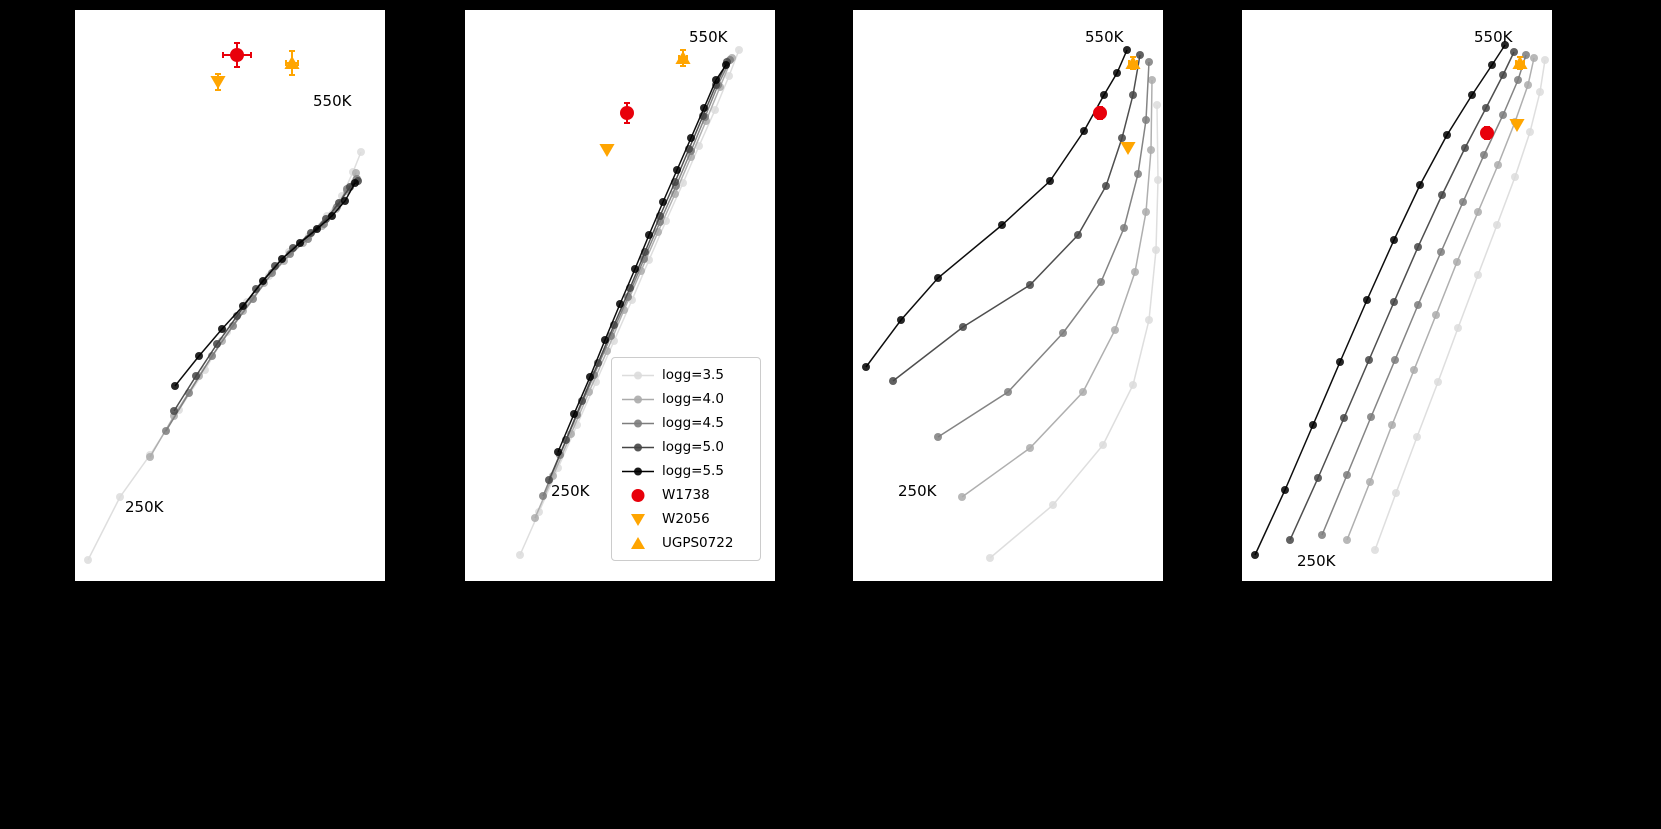 The height and width of the screenshot is (829, 1661). I want to click on legend-label: logg=4.5, so click(693, 423).